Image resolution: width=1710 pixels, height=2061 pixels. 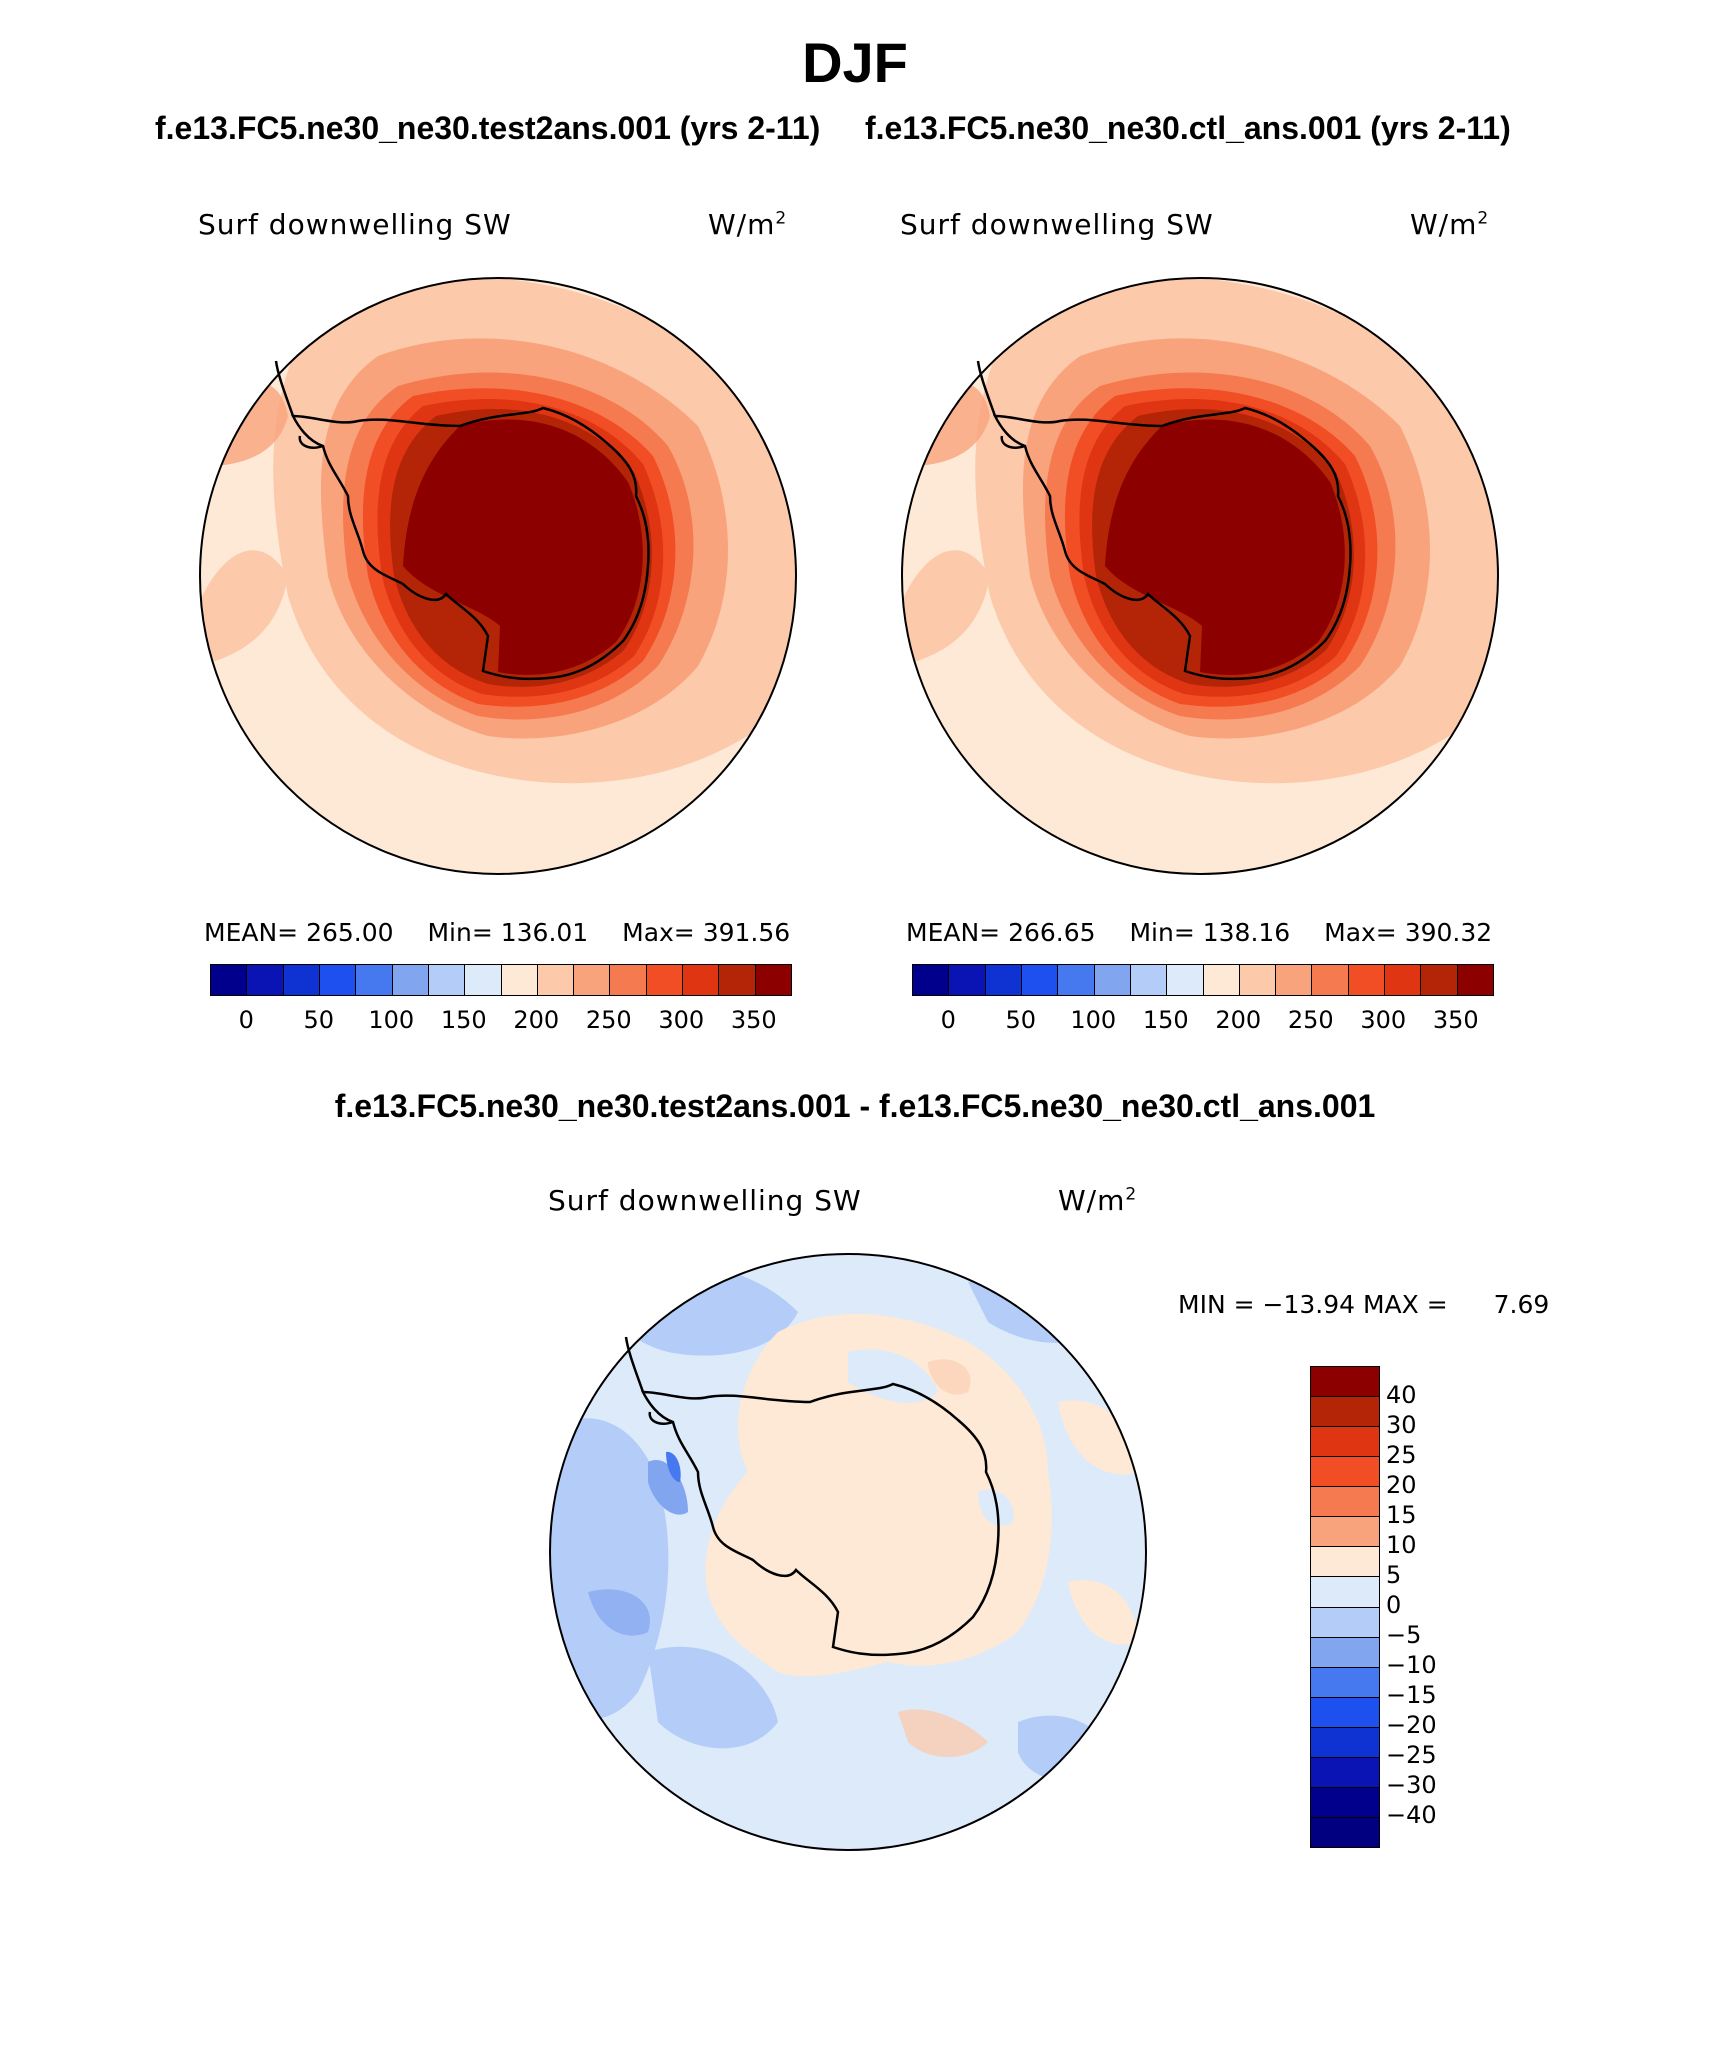 I want to click on diff-colorbar-label: −10, so click(x=1411, y=1665).